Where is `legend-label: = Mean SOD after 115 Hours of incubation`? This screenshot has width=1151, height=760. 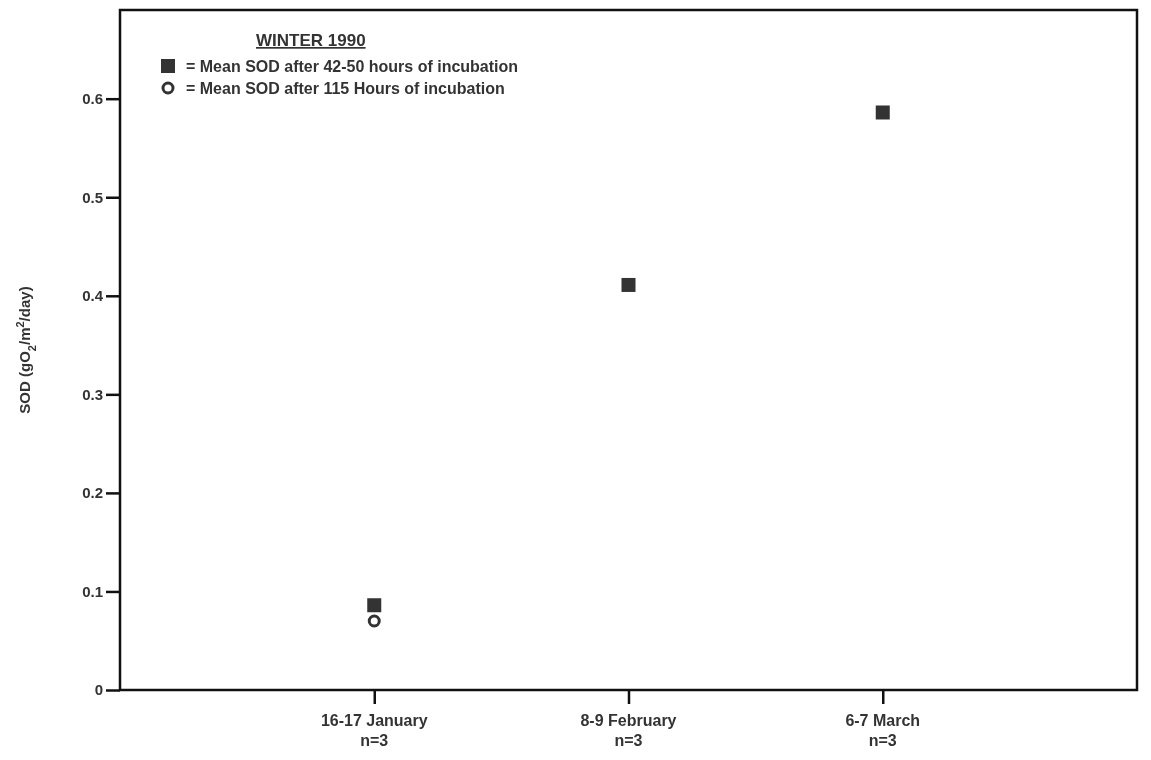 legend-label: = Mean SOD after 115 Hours of incubation is located at coordinates (345, 88).